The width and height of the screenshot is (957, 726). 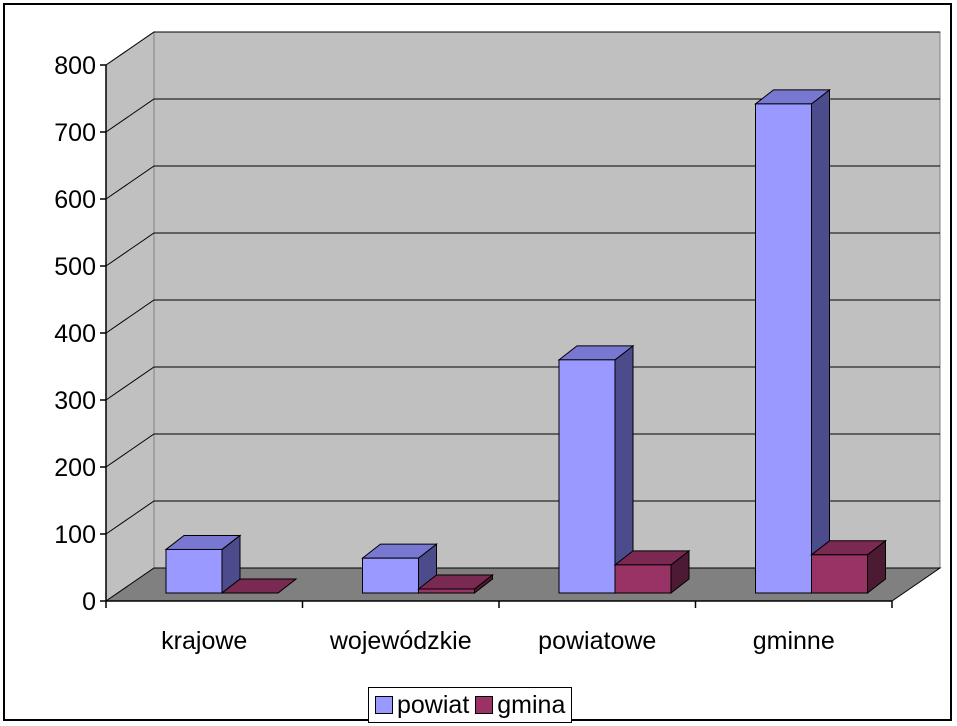 I want to click on bar-gmina-gminne-front, so click(x=839, y=574).